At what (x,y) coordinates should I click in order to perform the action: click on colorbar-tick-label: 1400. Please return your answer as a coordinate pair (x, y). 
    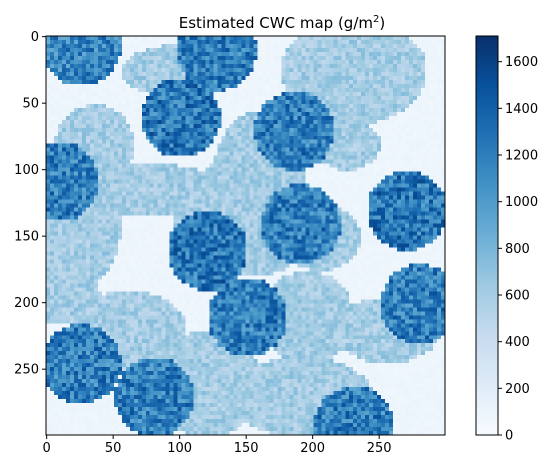
    Looking at the image, I should click on (521, 109).